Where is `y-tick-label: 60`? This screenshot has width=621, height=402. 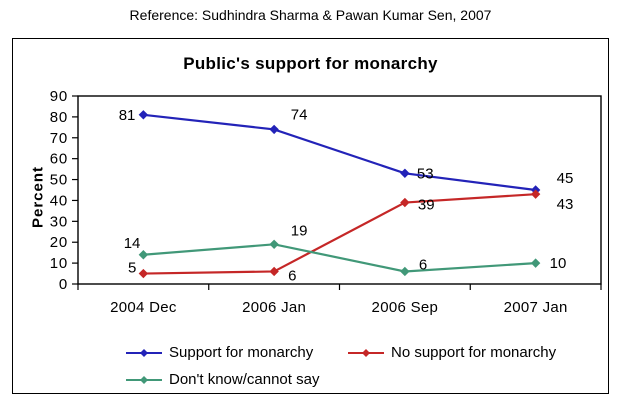 y-tick-label: 60 is located at coordinates (59, 159).